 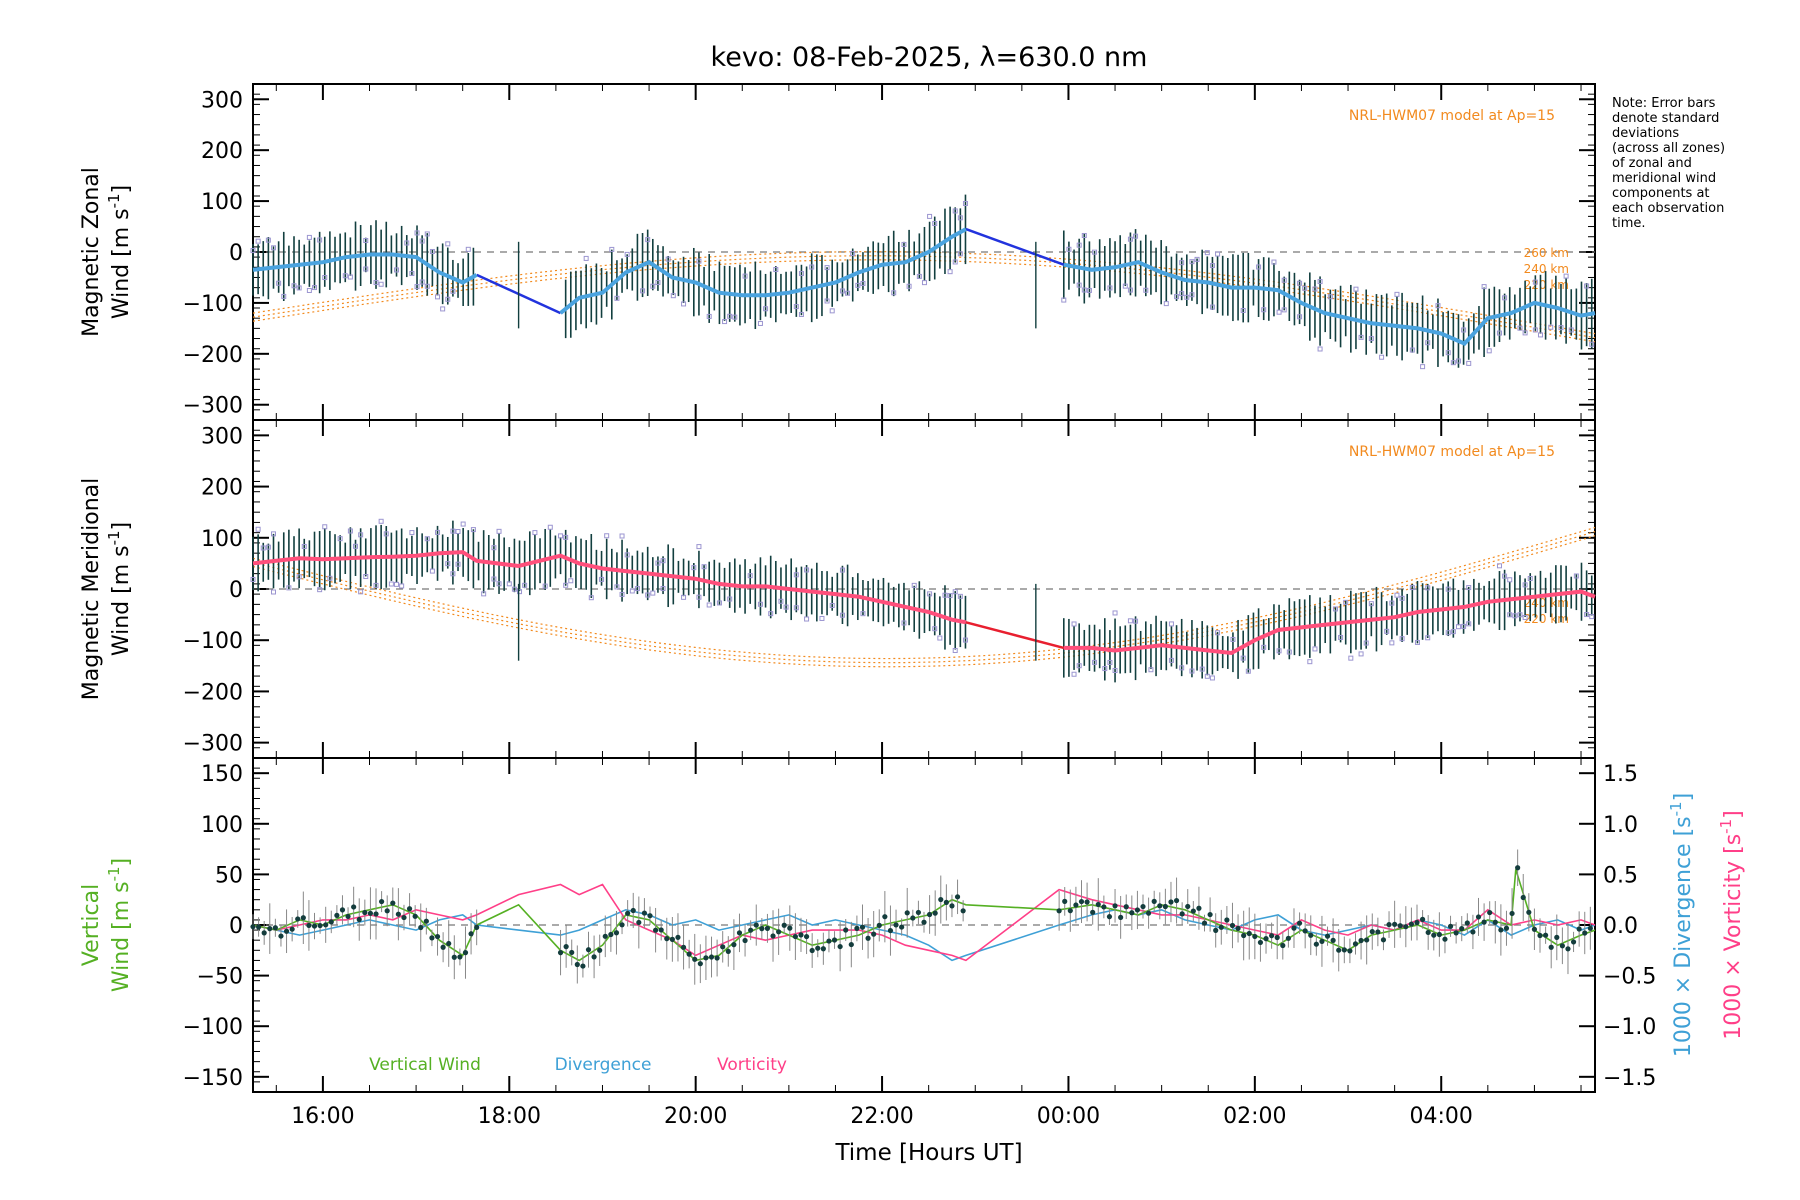 What do you see at coordinates (119, 925) in the screenshot?
I see `y-axis-label-line2: Wind [m s-1]` at bounding box center [119, 925].